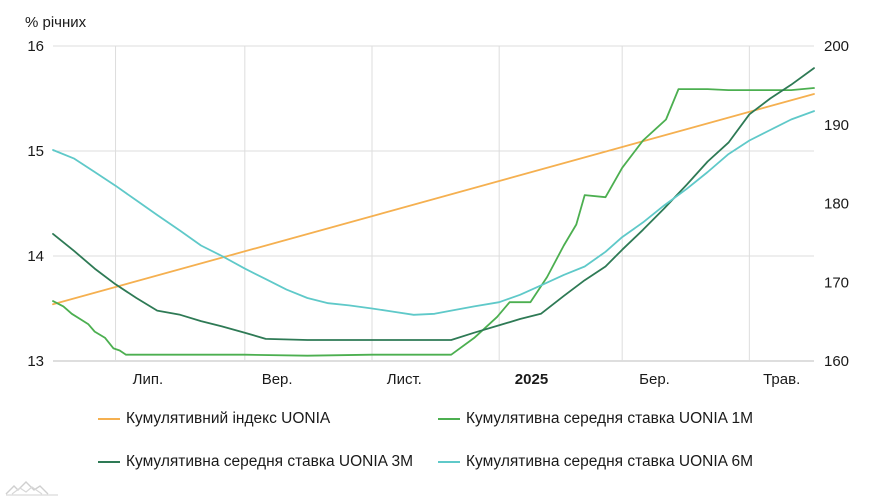 The width and height of the screenshot is (891, 500). What do you see at coordinates (35, 151) in the screenshot?
I see `y-left-tick-label: 15` at bounding box center [35, 151].